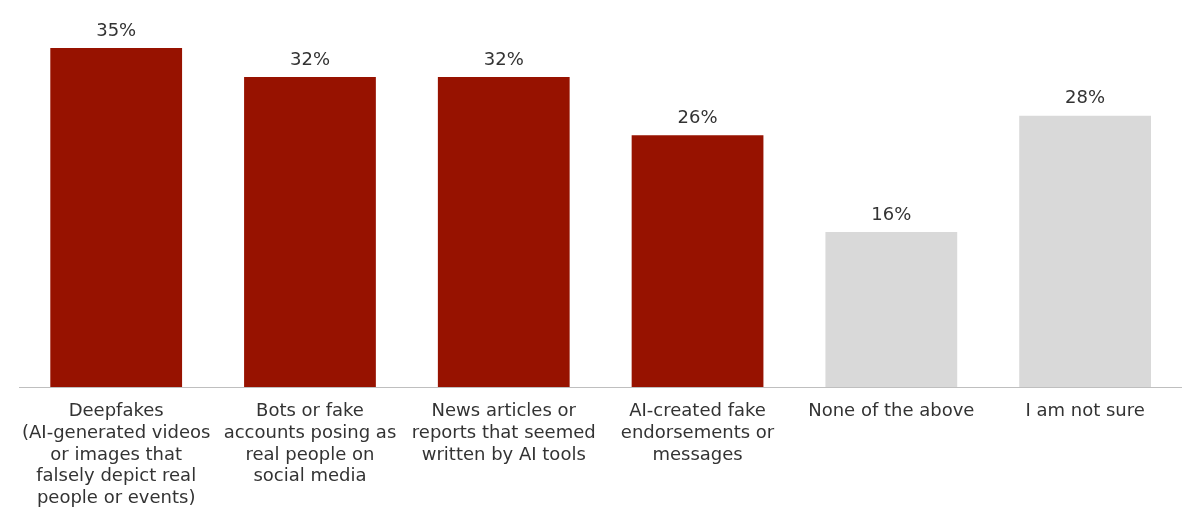 Image resolution: width=1190 pixels, height=531 pixels. Describe the element at coordinates (116, 29) in the screenshot. I see `data-label: 35%` at that location.